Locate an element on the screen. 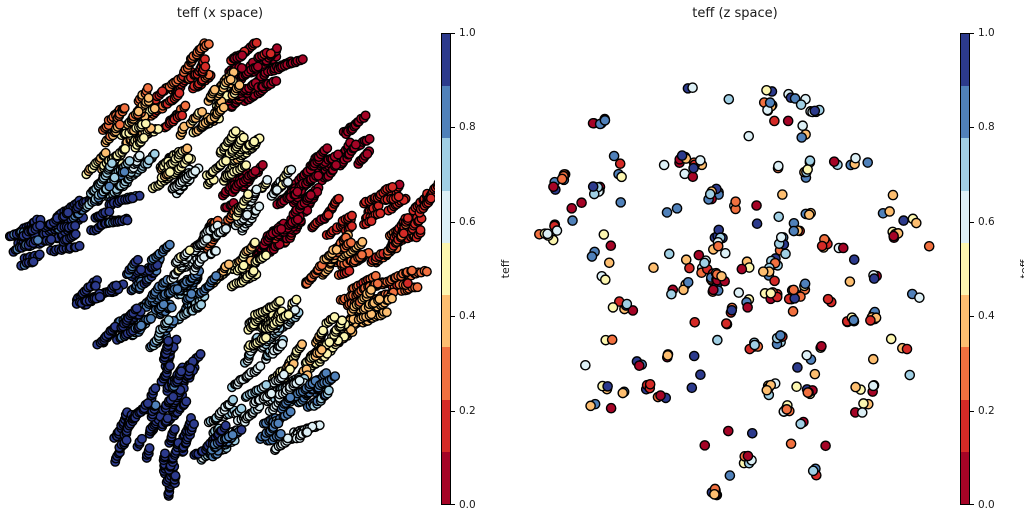  z-space-title: teff (z space) is located at coordinates (735, 13).